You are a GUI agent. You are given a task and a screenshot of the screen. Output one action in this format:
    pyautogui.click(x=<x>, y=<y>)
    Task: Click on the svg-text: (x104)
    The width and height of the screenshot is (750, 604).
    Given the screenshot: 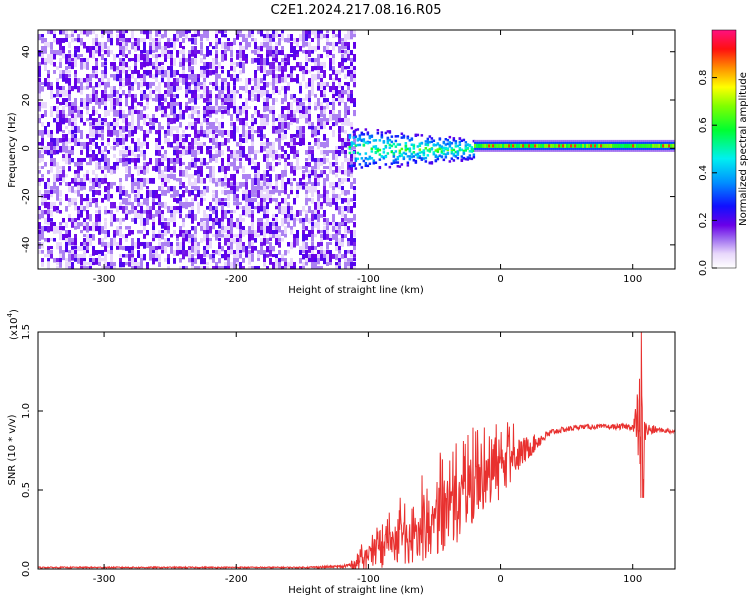 What is the action you would take?
    pyautogui.click(x=13, y=324)
    